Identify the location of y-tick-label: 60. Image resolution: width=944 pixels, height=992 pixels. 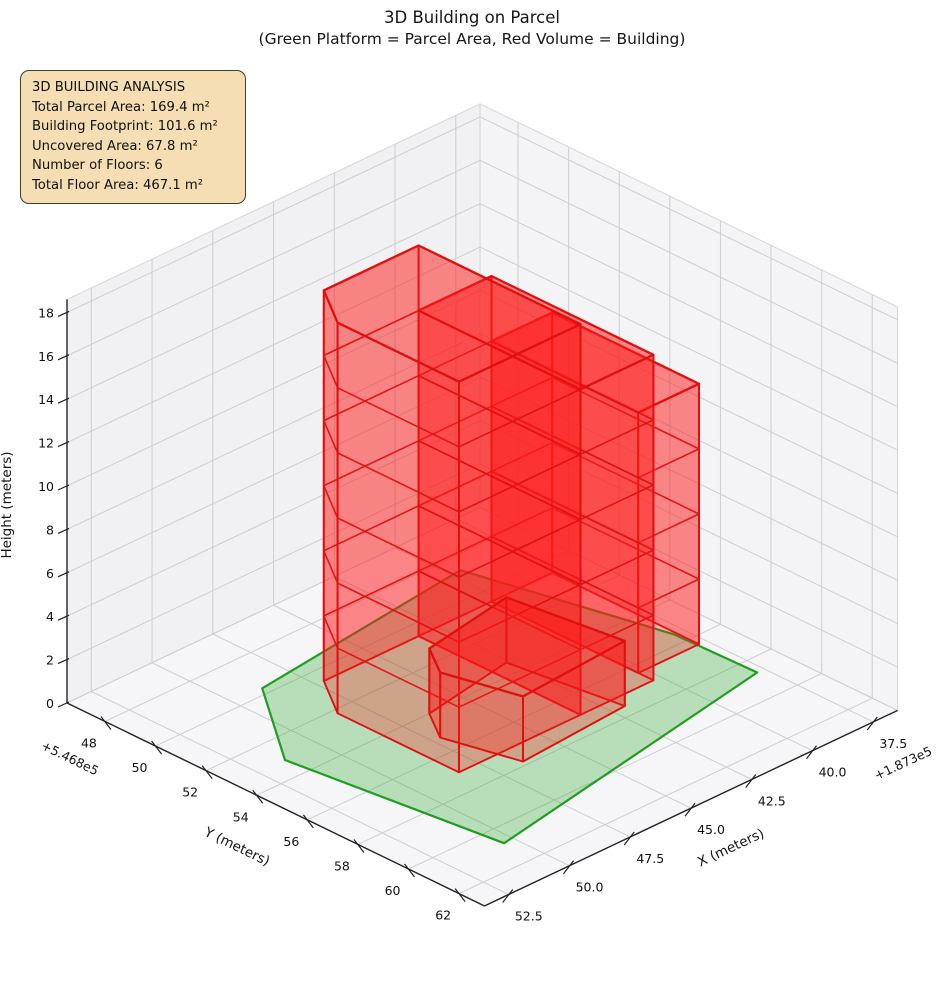
(393, 890).